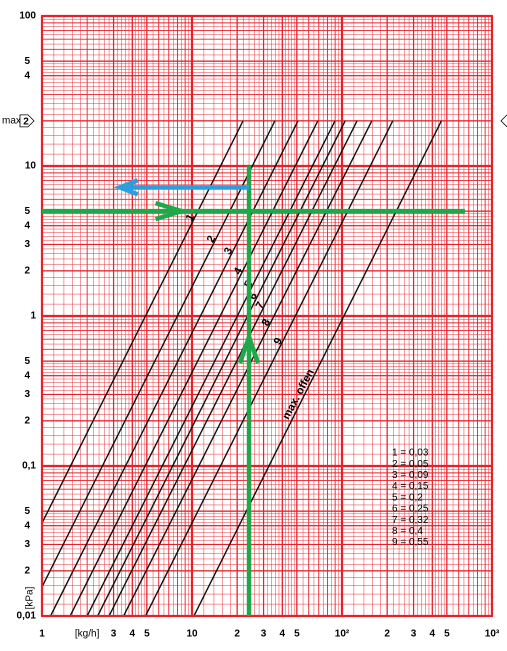 The image size is (507, 651). What do you see at coordinates (42, 634) in the screenshot?
I see `x-tick-label: 1` at bounding box center [42, 634].